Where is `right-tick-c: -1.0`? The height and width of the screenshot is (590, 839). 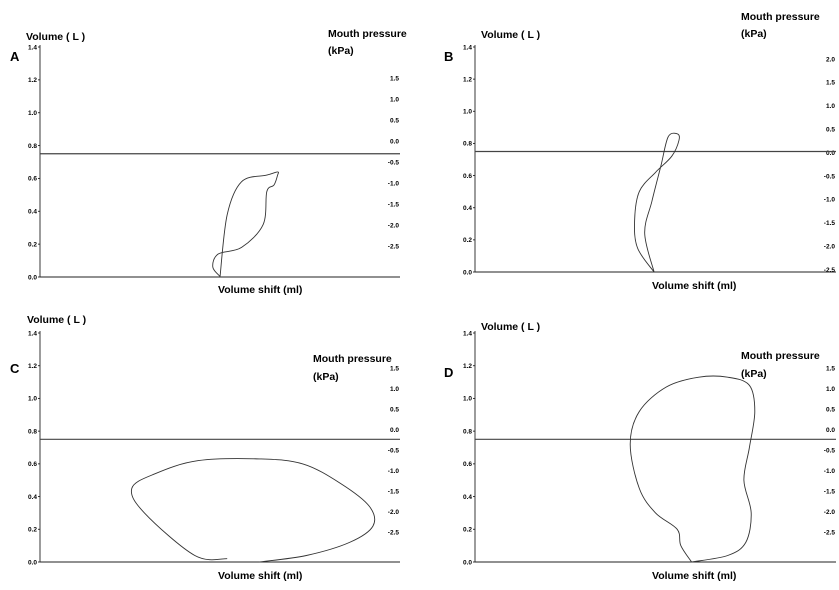 right-tick-c: -1.0 is located at coordinates (394, 471).